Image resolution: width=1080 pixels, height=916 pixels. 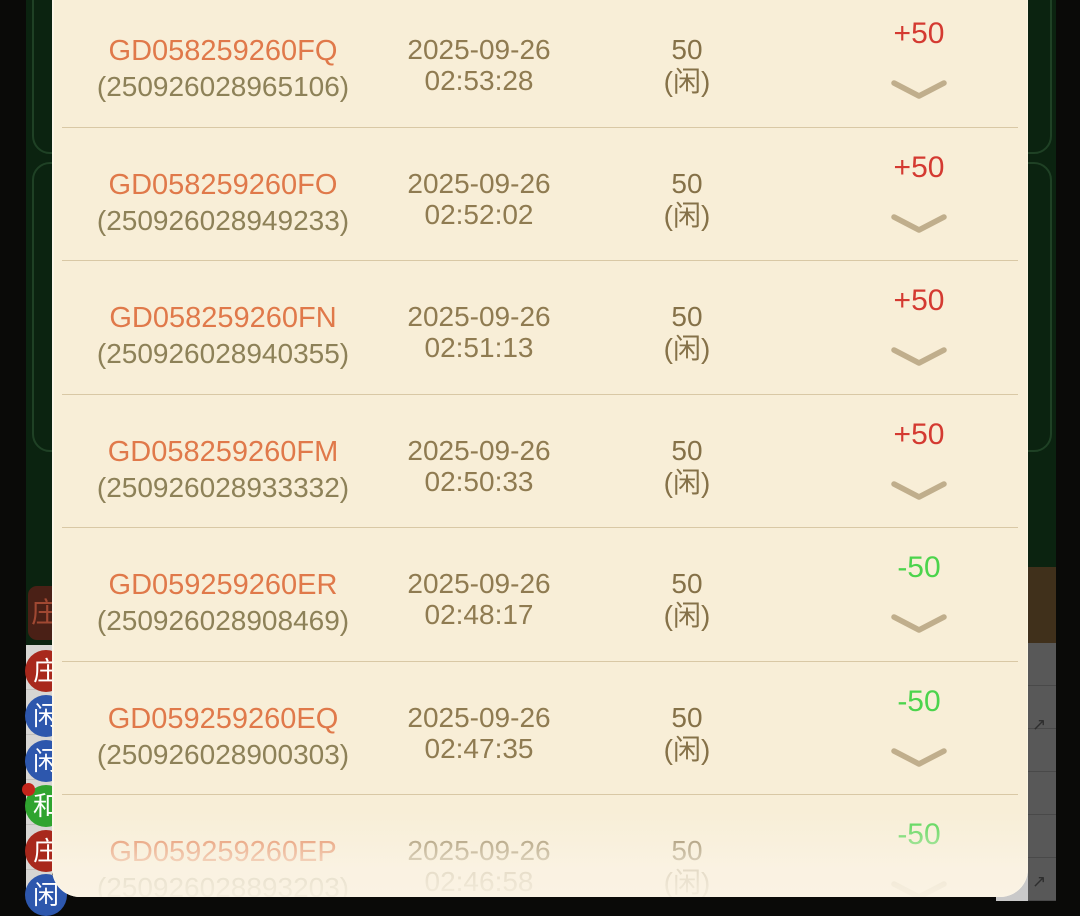 I want to click on game-id: GD059259260EP, so click(x=223, y=852).